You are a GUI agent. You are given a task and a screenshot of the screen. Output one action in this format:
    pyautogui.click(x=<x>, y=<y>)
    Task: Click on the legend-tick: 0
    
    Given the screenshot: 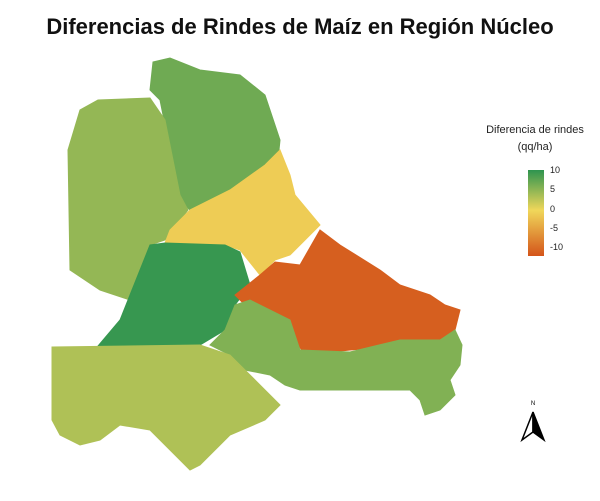 What is the action you would take?
    pyautogui.click(x=553, y=209)
    